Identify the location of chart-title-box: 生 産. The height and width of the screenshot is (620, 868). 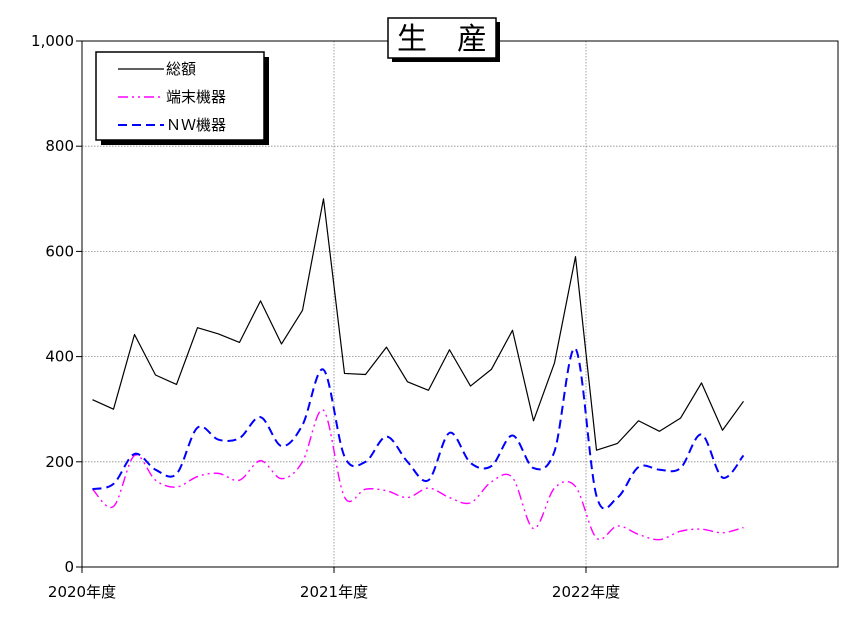
(443, 39).